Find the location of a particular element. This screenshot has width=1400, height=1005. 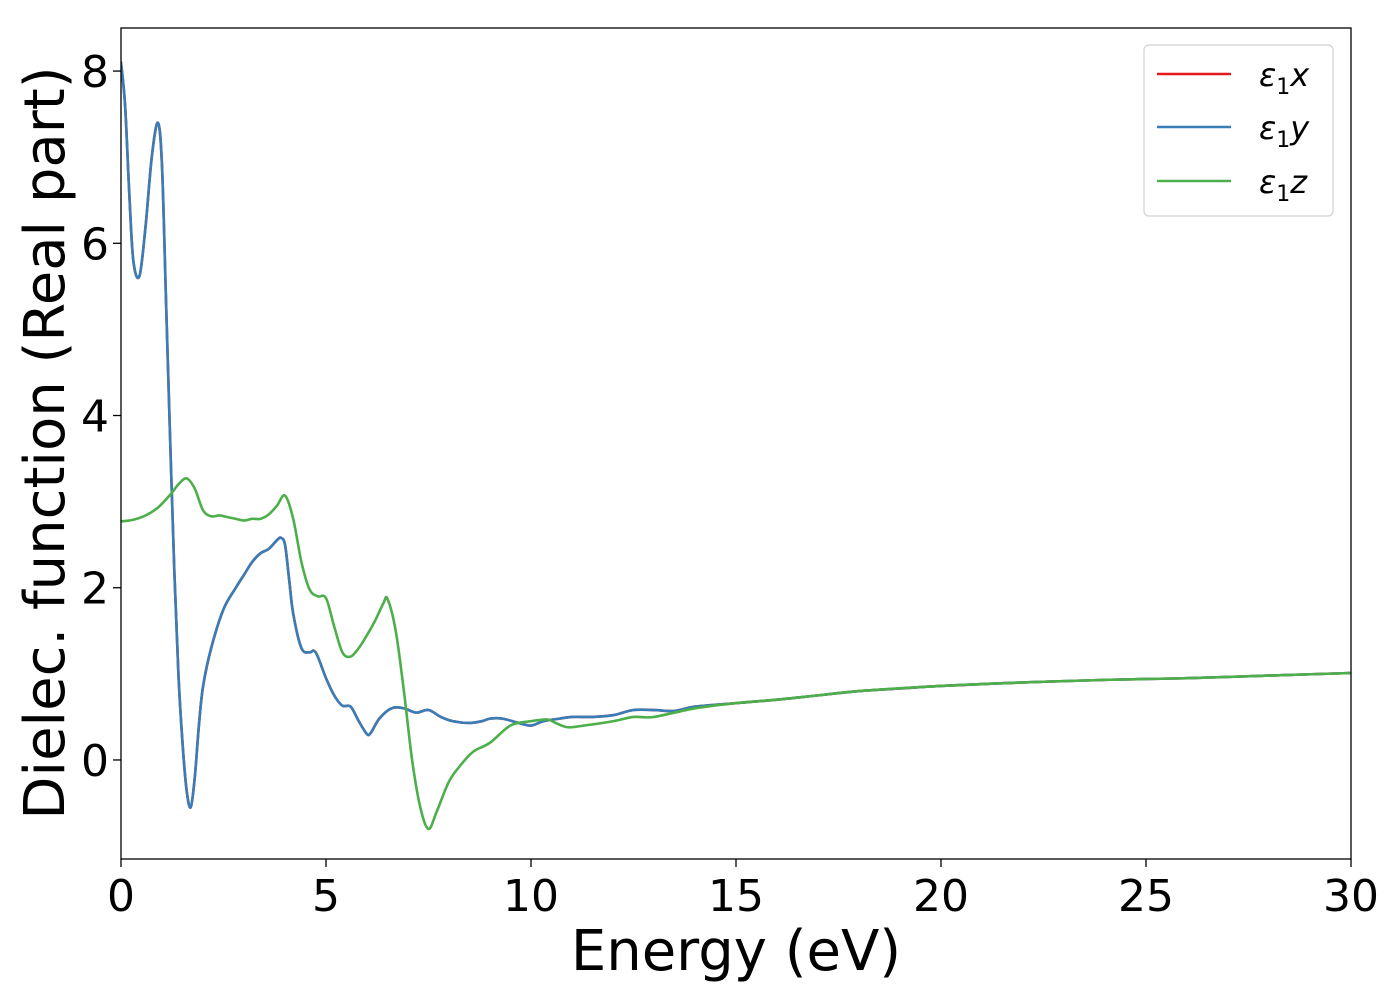

x-tick-label: 15 is located at coordinates (736, 896).